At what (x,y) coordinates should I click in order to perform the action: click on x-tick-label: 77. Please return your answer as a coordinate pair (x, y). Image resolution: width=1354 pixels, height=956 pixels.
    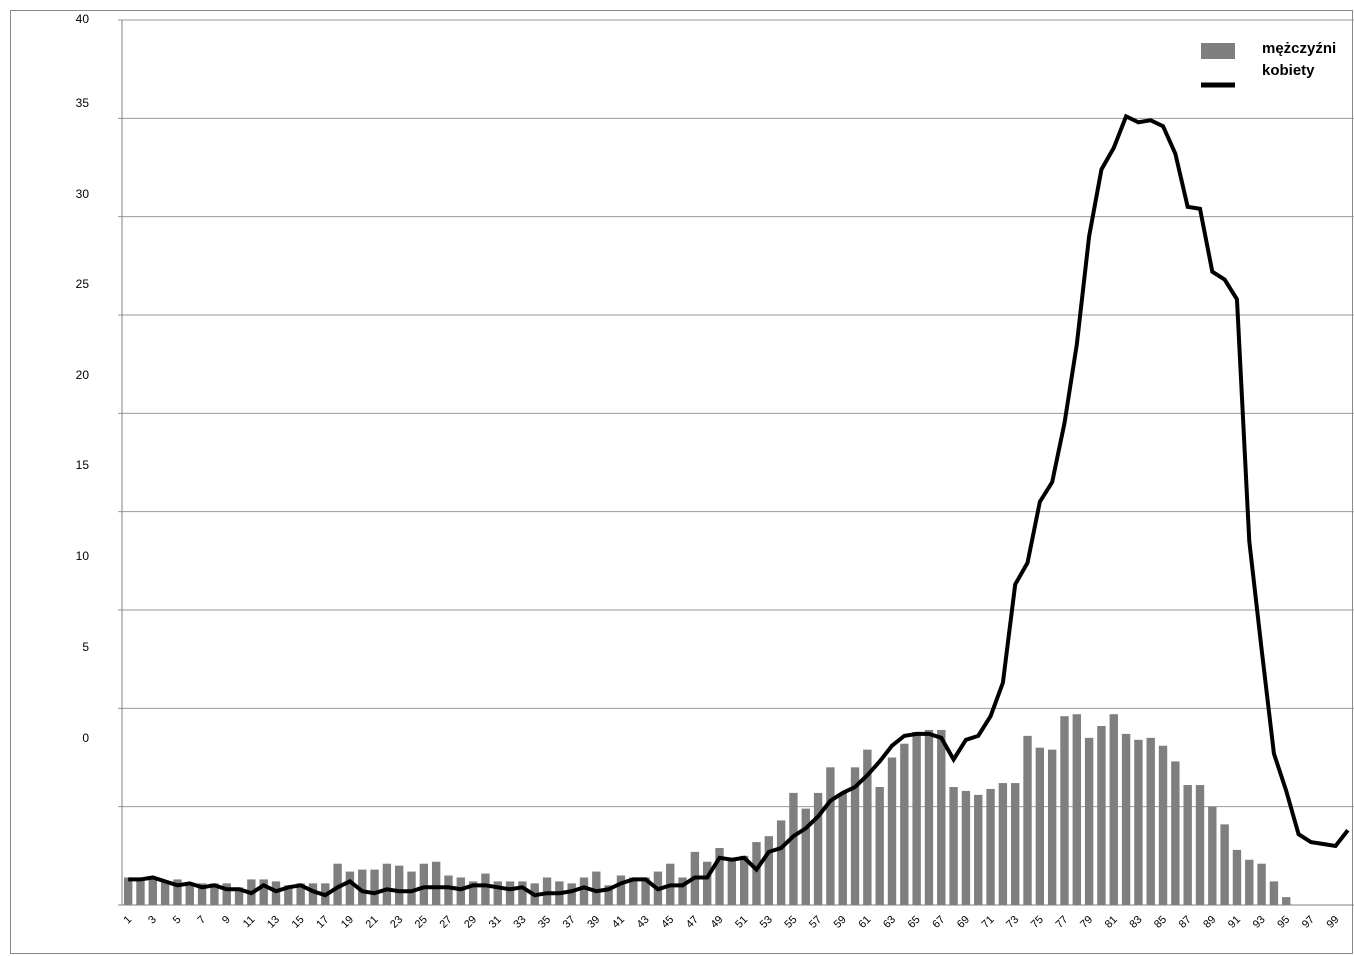
    Looking at the image, I should click on (1061, 922).